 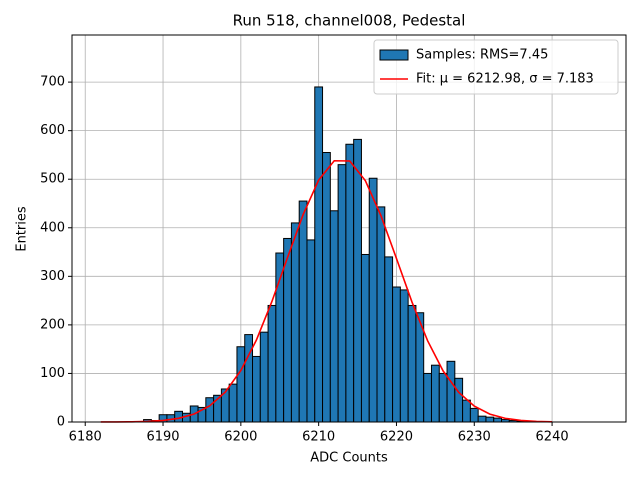 What do you see at coordinates (349, 458) in the screenshot?
I see `x-axis-label: ADC Counts` at bounding box center [349, 458].